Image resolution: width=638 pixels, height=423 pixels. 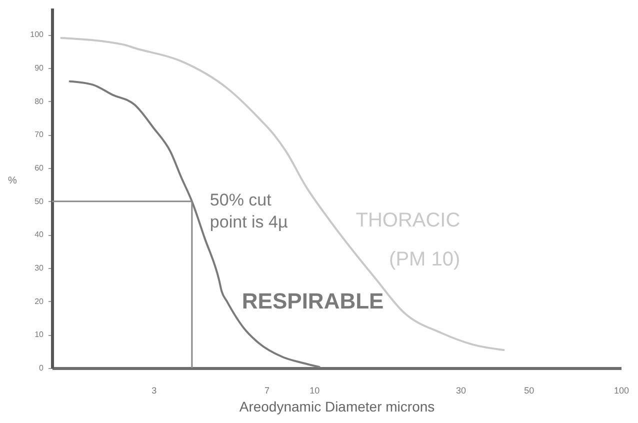 What do you see at coordinates (315, 391) in the screenshot?
I see `x-tick-label: 10` at bounding box center [315, 391].